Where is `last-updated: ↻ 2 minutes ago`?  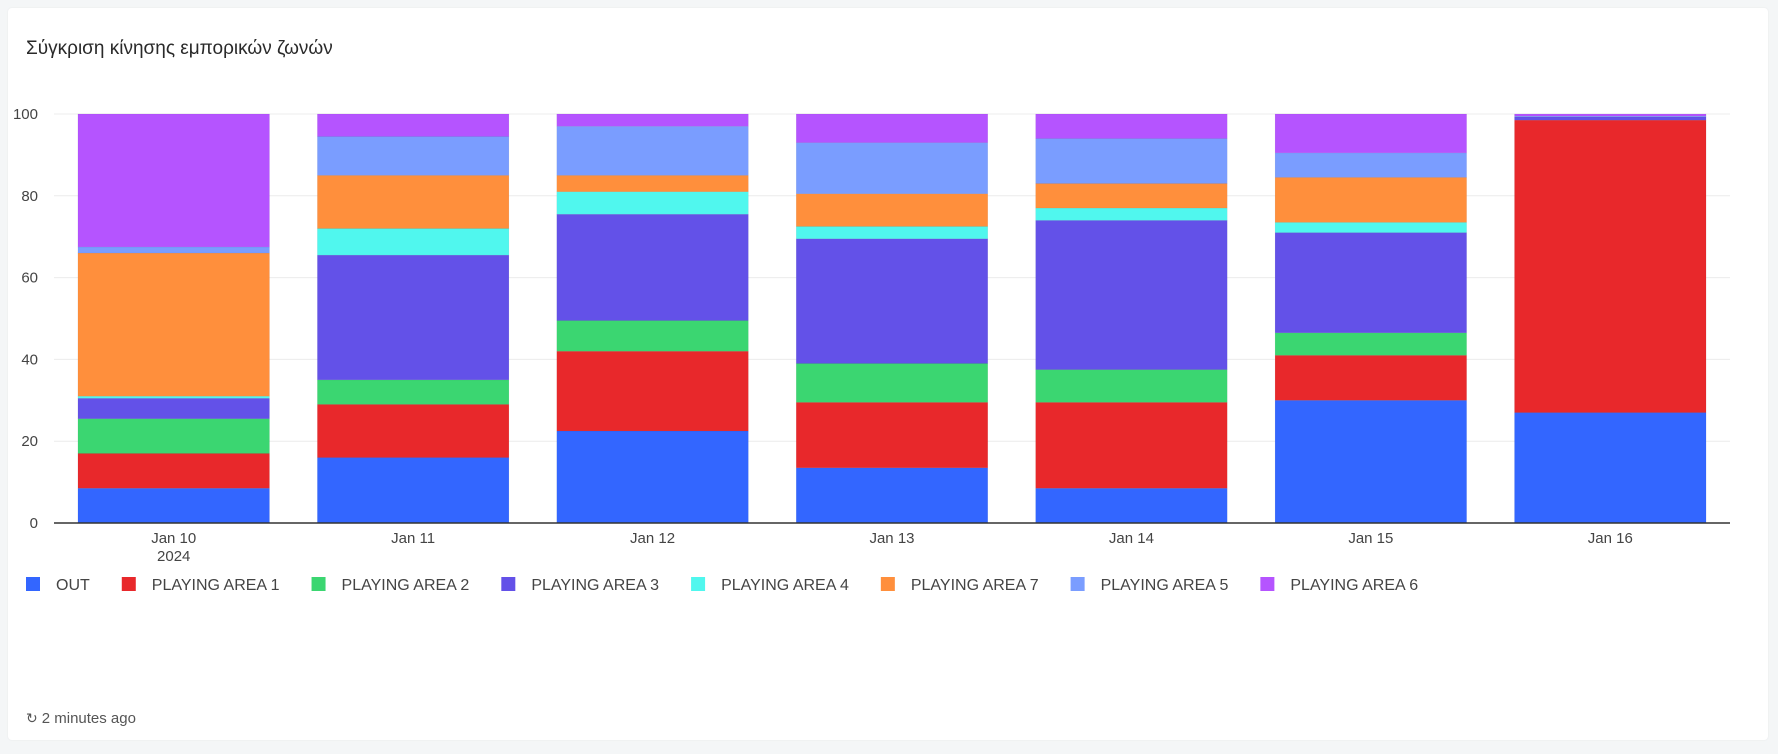
last-updated: ↻ 2 minutes ago is located at coordinates (81, 718).